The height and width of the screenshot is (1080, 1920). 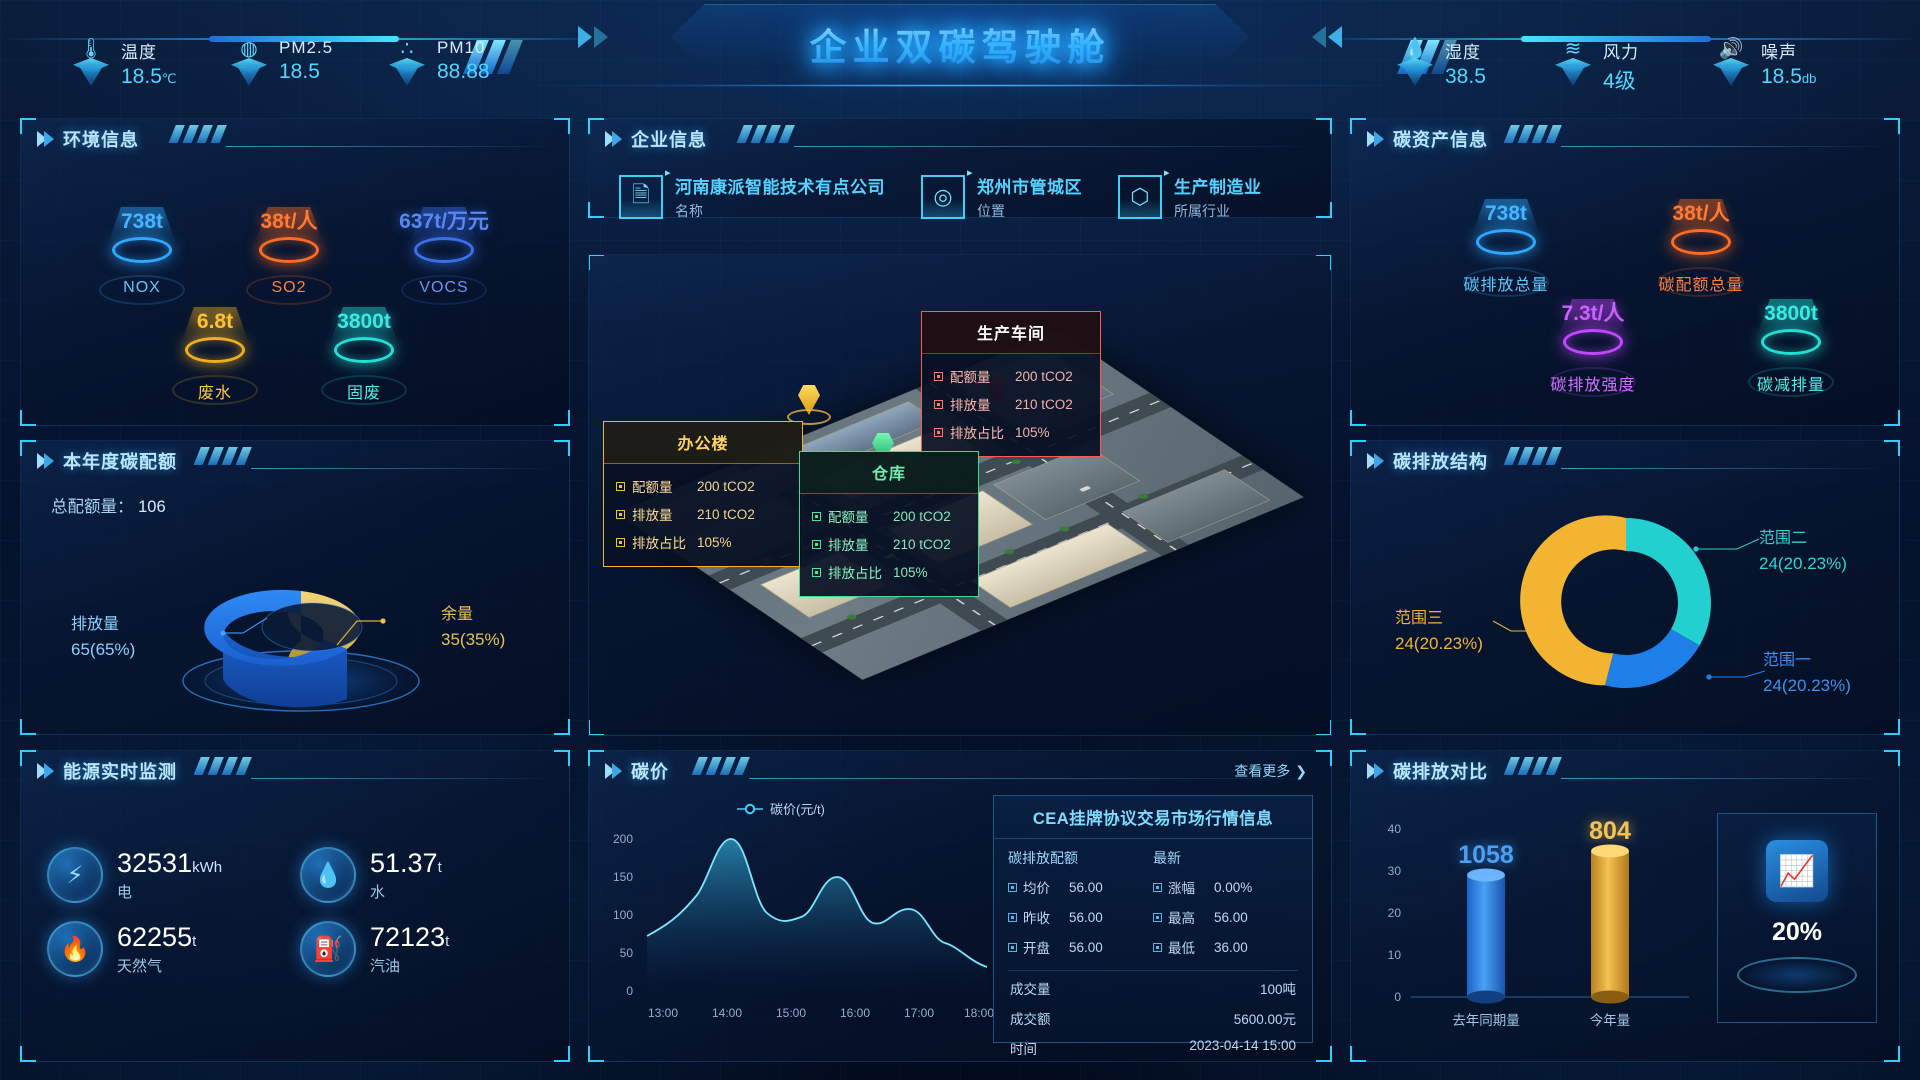 I want to click on cea-summary-value: 100吨, so click(x=1277, y=989).